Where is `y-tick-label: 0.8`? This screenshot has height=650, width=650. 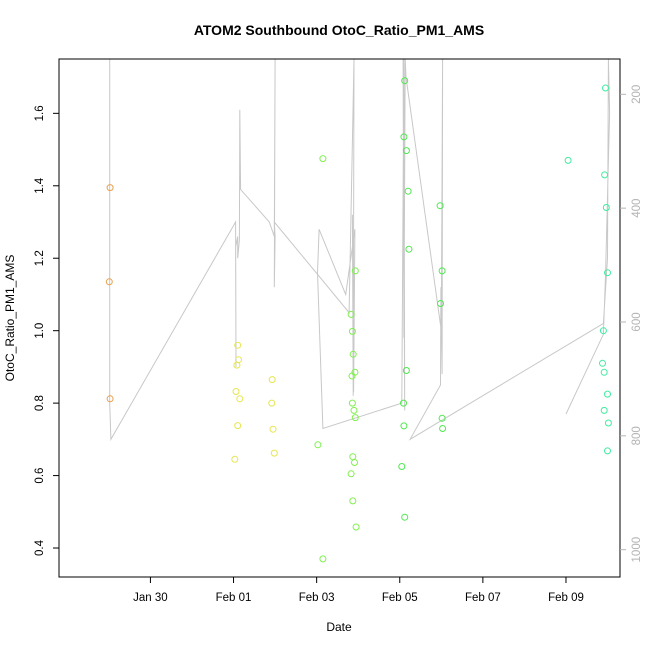 y-tick-label: 0.8 is located at coordinates (40, 403).